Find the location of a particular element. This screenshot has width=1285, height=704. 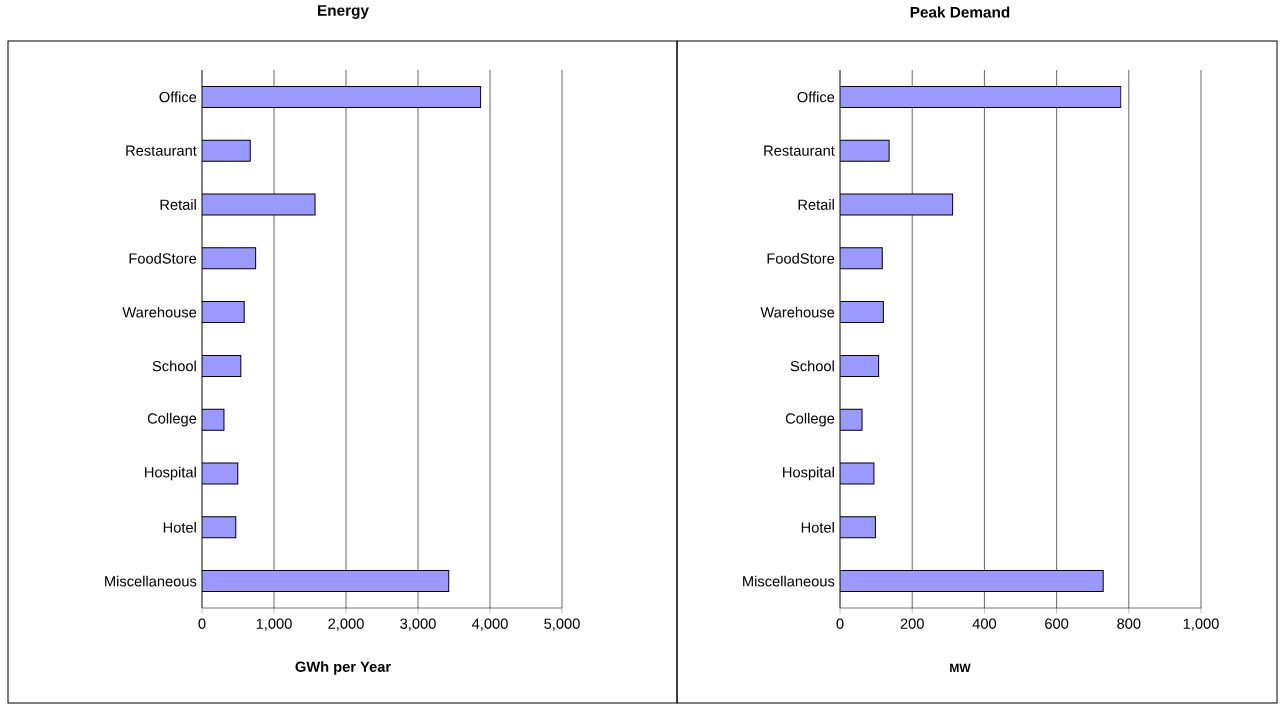

x-axis-title: GWh per Year is located at coordinates (343, 668).